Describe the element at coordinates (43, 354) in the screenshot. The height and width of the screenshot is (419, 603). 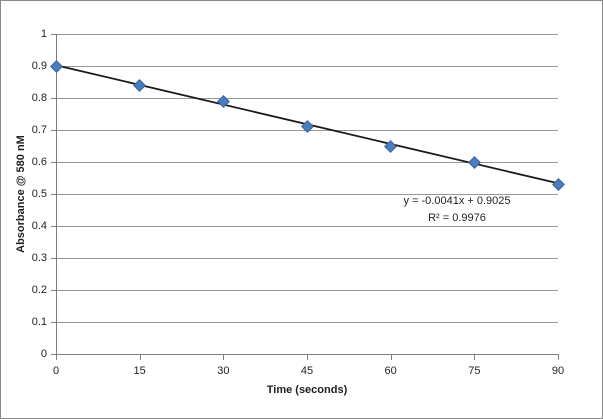
I see `y-tick-label: 0` at that location.